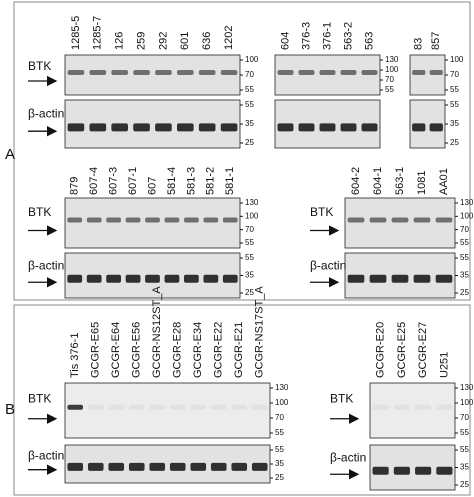  I want to click on lane-label: AA01, so click(444, 181).